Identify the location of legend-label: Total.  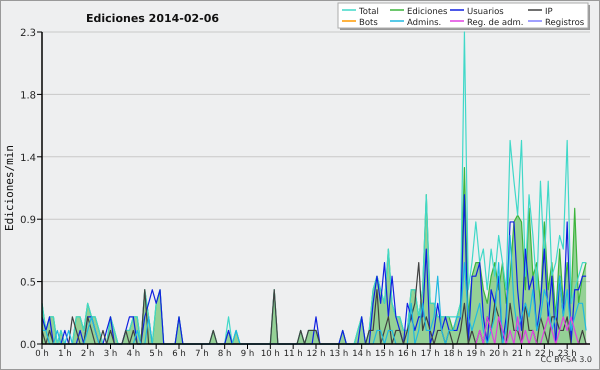
(368, 12).